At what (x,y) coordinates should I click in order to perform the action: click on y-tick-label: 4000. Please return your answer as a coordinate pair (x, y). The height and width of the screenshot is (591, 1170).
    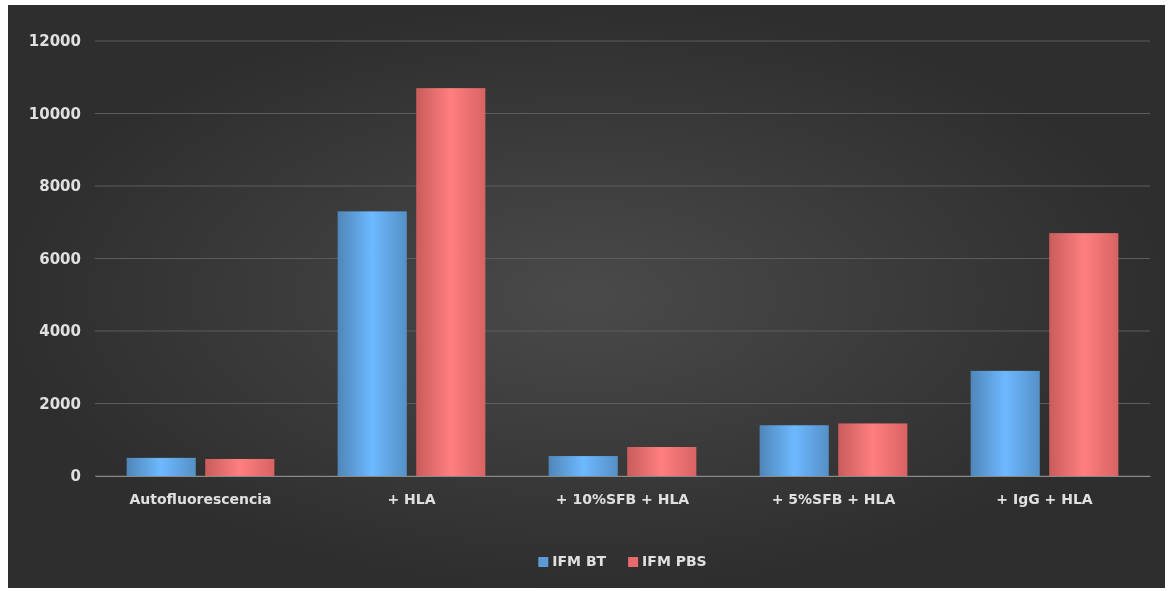
    Looking at the image, I should click on (60, 331).